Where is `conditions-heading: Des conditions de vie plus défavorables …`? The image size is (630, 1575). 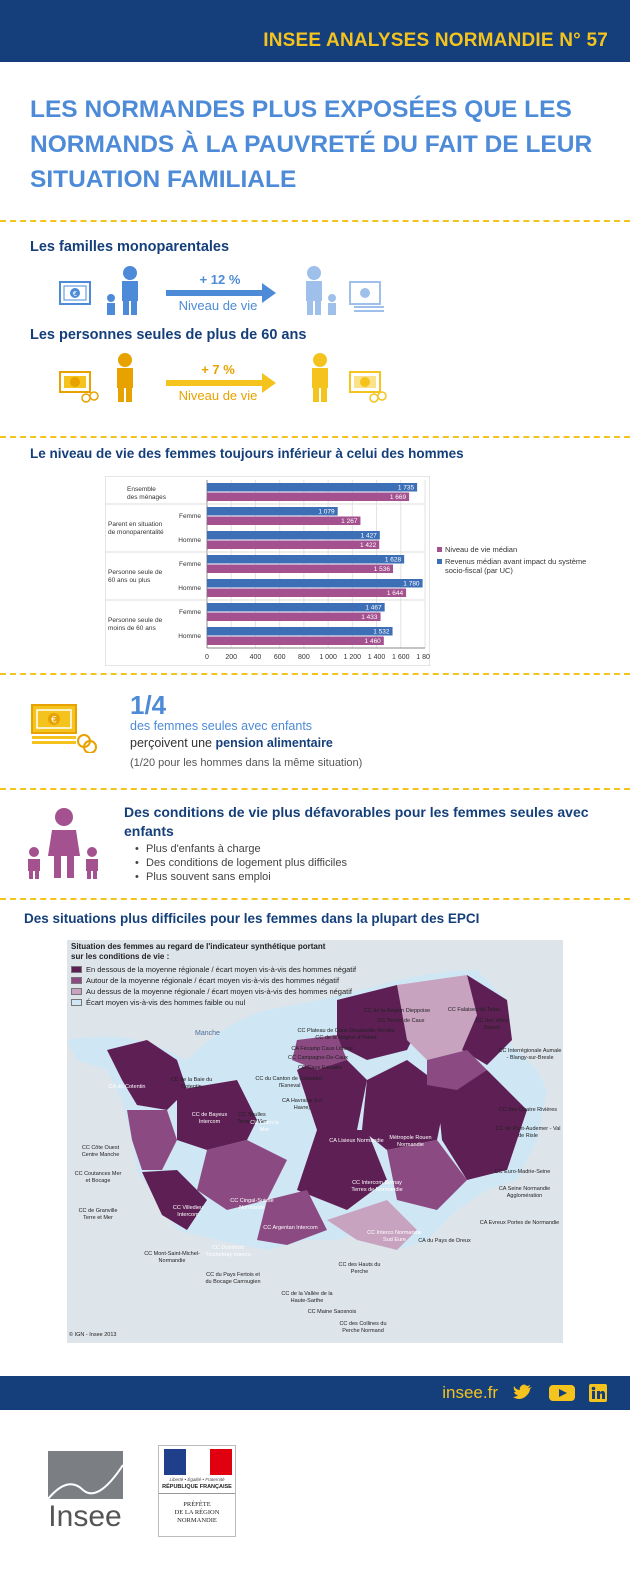 conditions-heading: Des conditions de vie plus défavorables … is located at coordinates (356, 821).